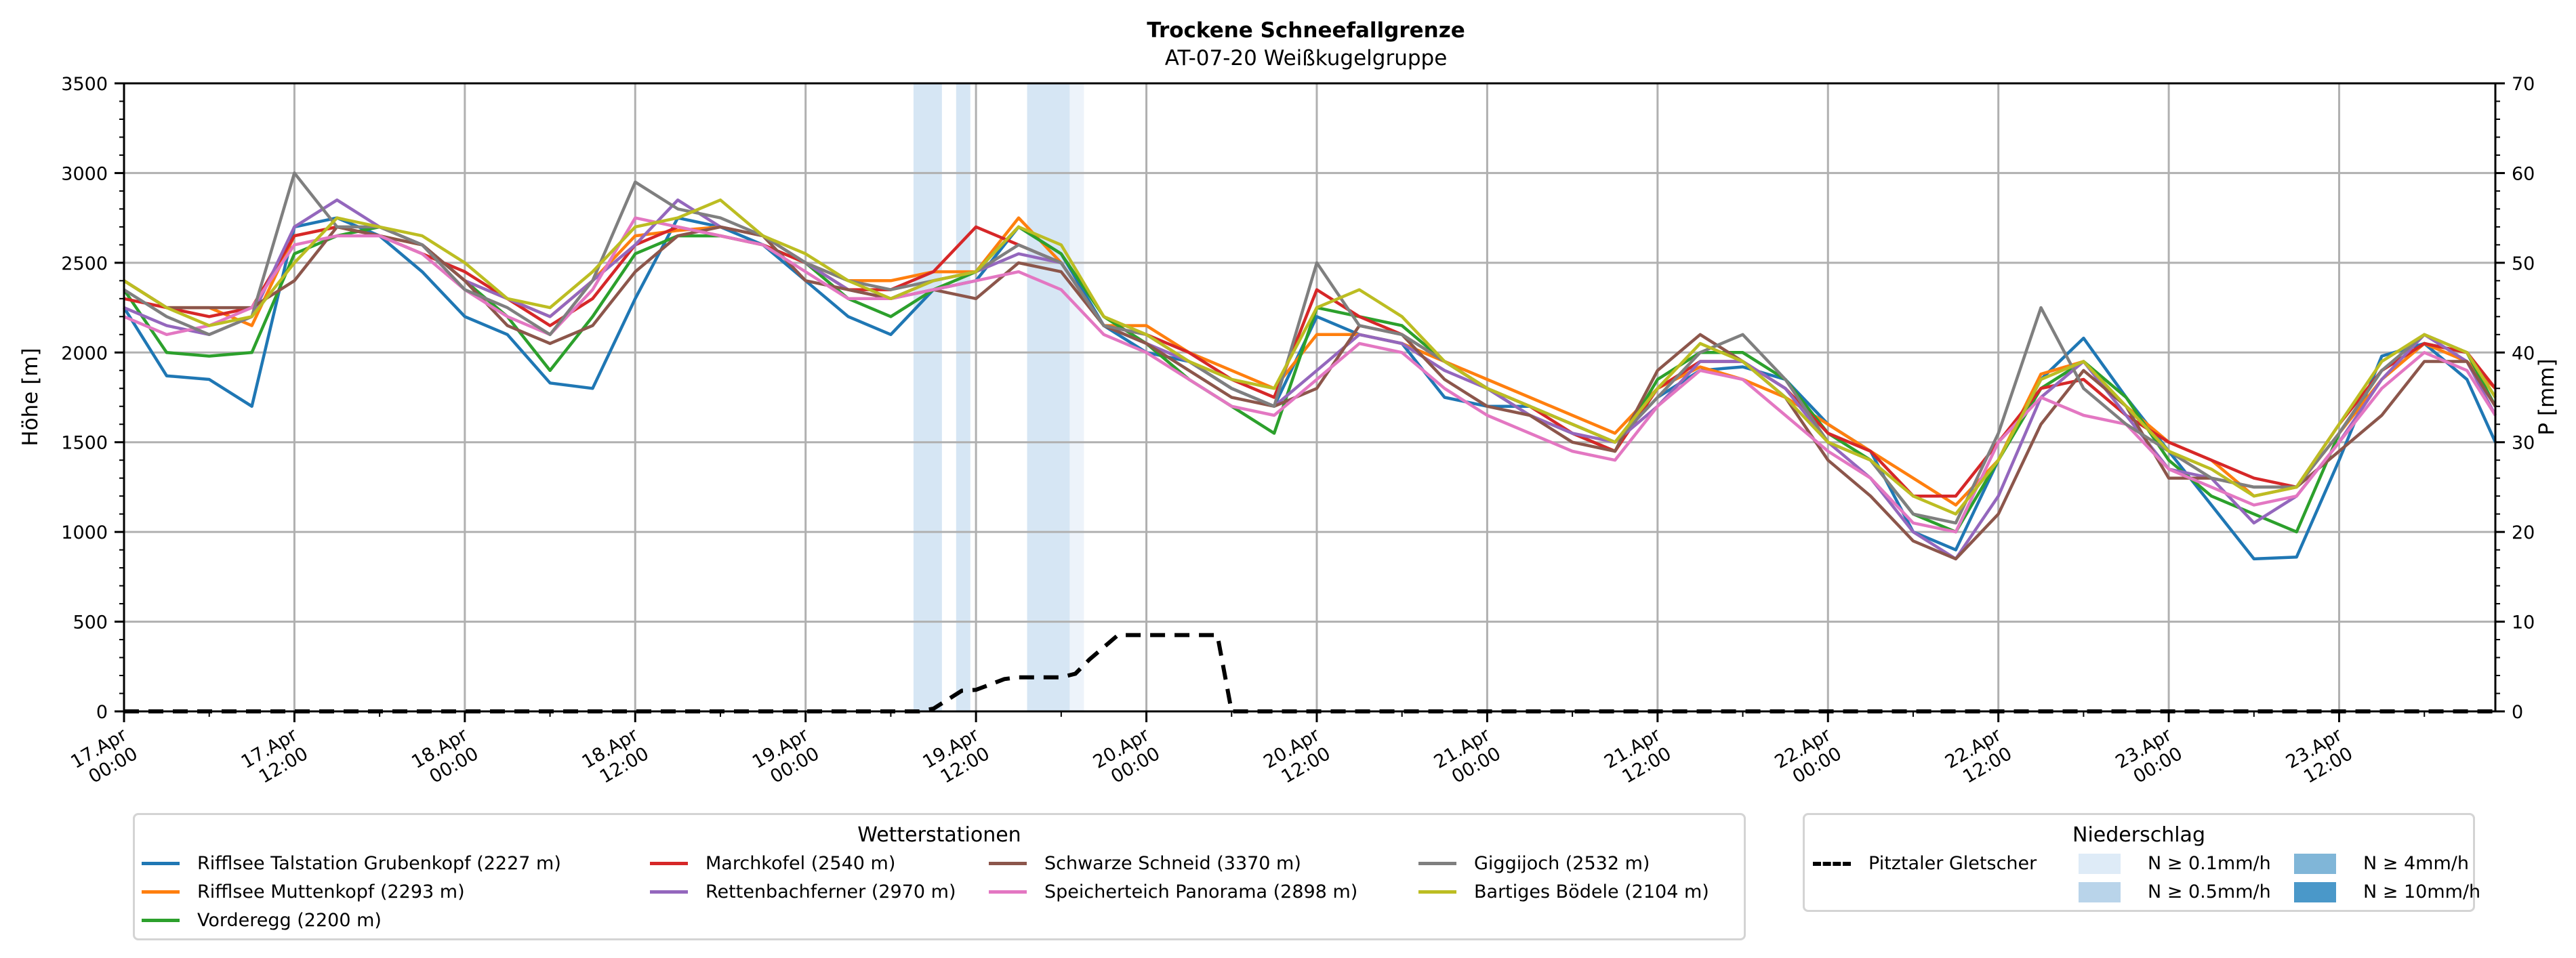 Image resolution: width=2576 pixels, height=958 pixels. What do you see at coordinates (2524, 173) in the screenshot?
I see `y2-tick-label: 60` at bounding box center [2524, 173].